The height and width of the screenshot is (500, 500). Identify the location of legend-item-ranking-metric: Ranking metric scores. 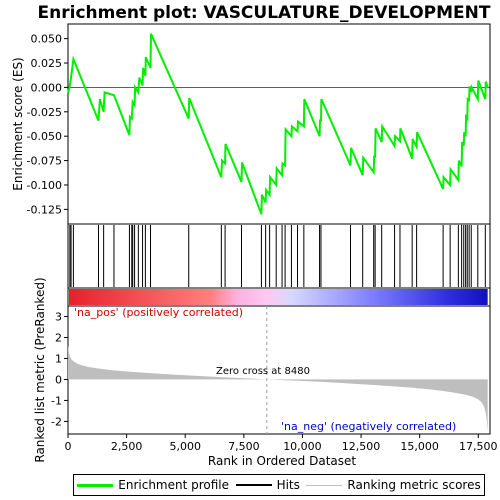
(393, 485).